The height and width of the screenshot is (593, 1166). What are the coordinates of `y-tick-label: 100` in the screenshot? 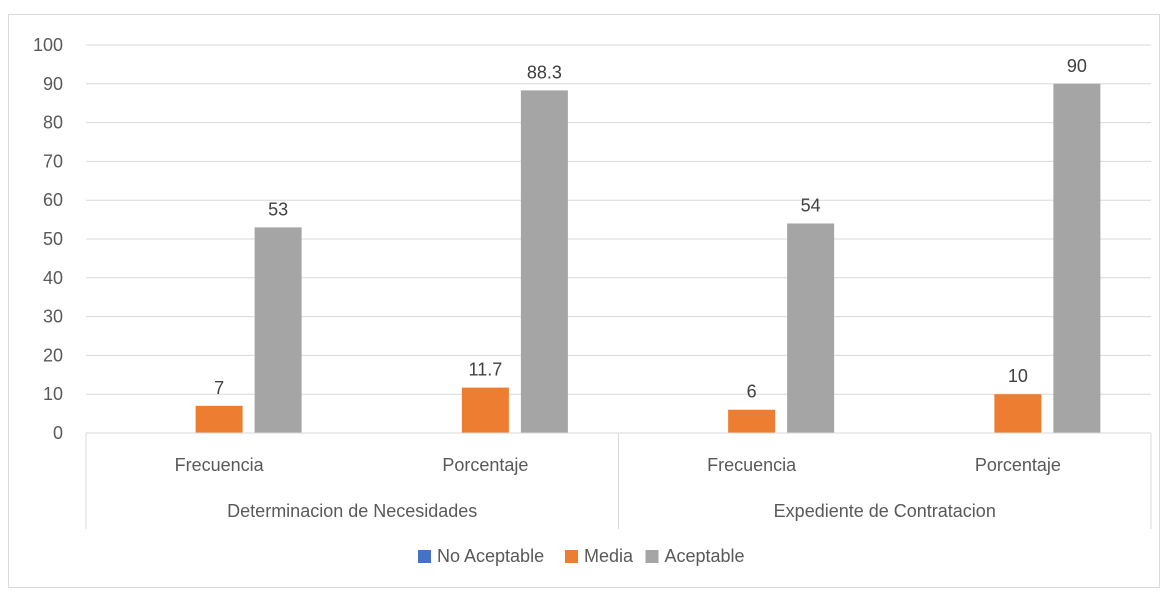 It's located at (48, 45).